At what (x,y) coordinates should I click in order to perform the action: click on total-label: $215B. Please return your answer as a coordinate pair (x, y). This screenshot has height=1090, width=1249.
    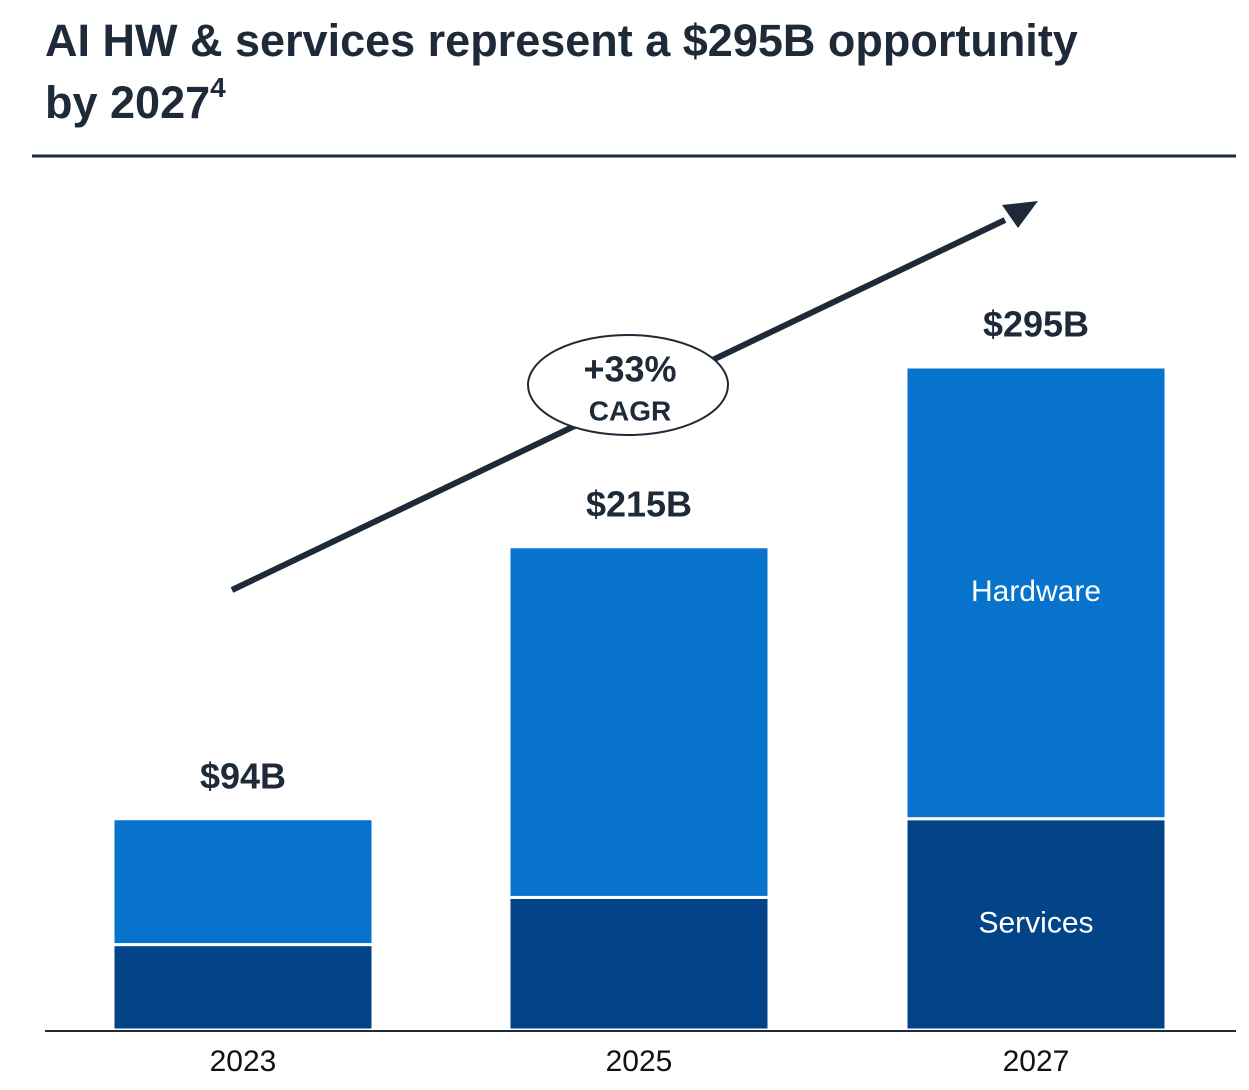
    Looking at the image, I should click on (639, 503).